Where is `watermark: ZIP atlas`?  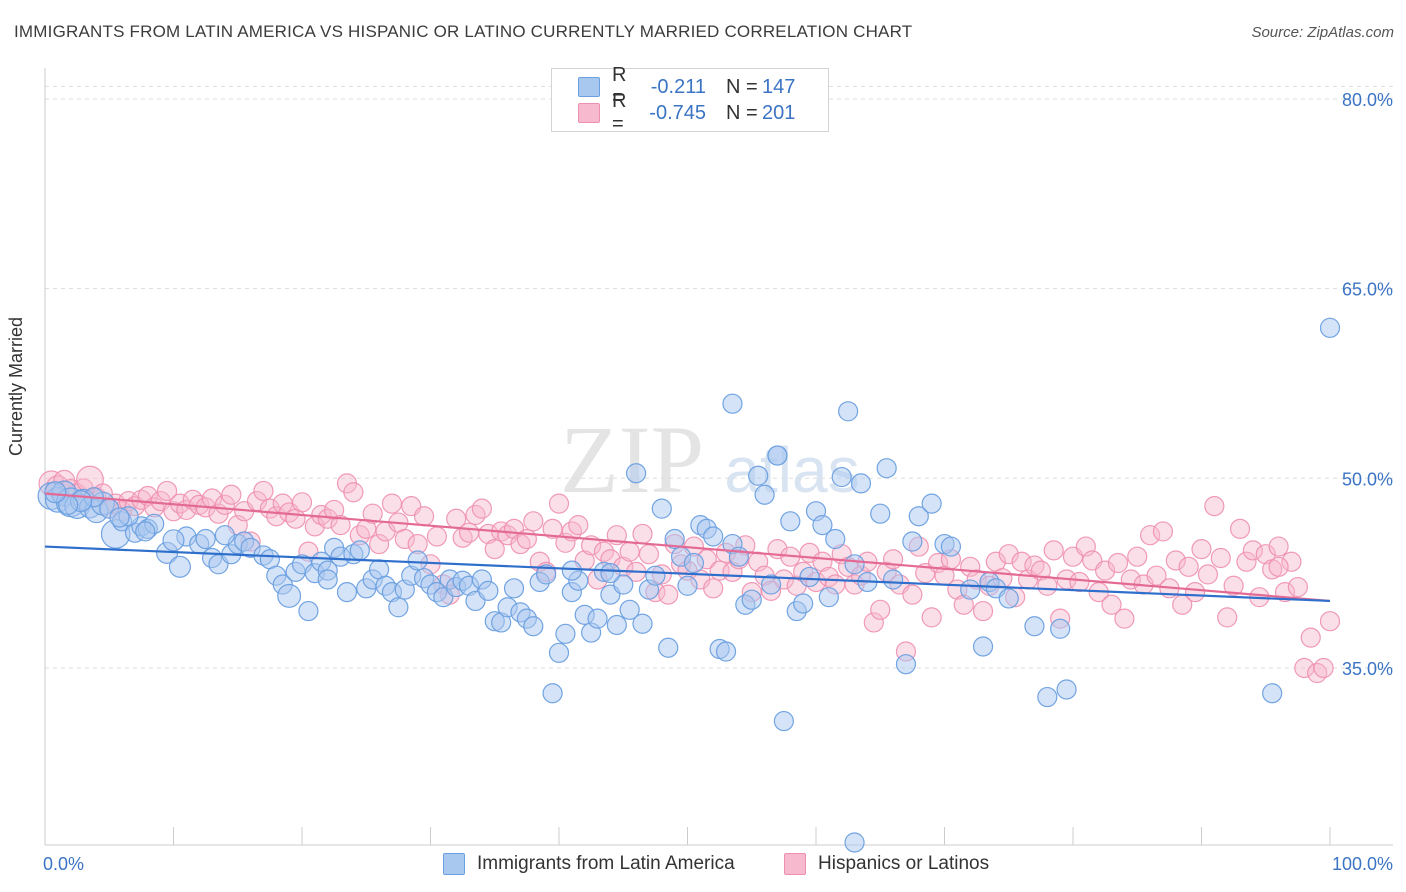 watermark: ZIP atlas is located at coordinates (710, 459).